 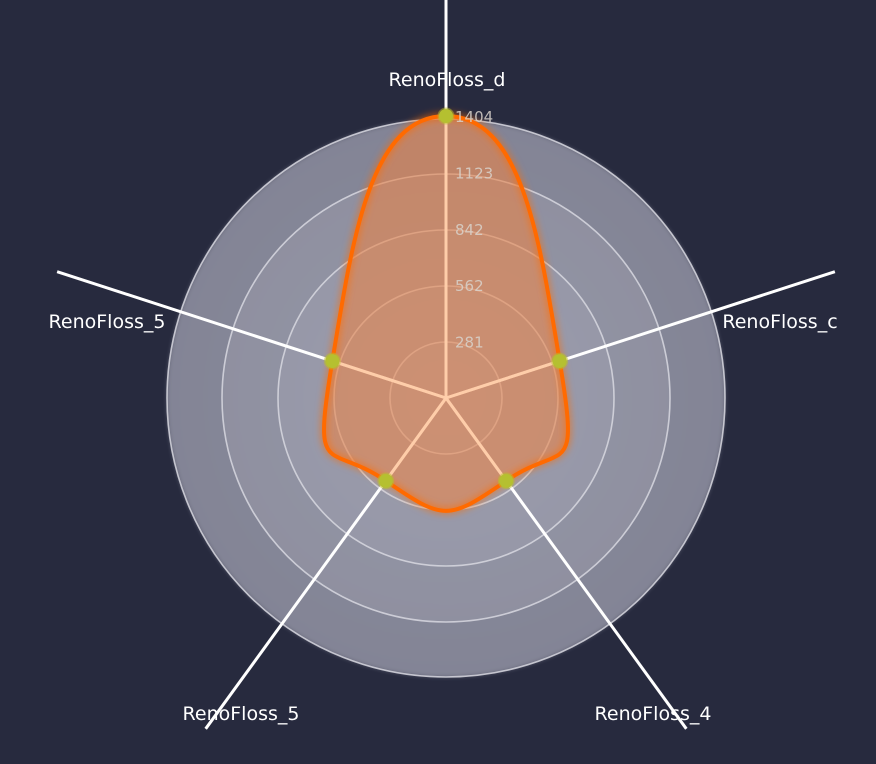 What do you see at coordinates (779, 322) in the screenshot?
I see `axis-label: RenoFloss_c` at bounding box center [779, 322].